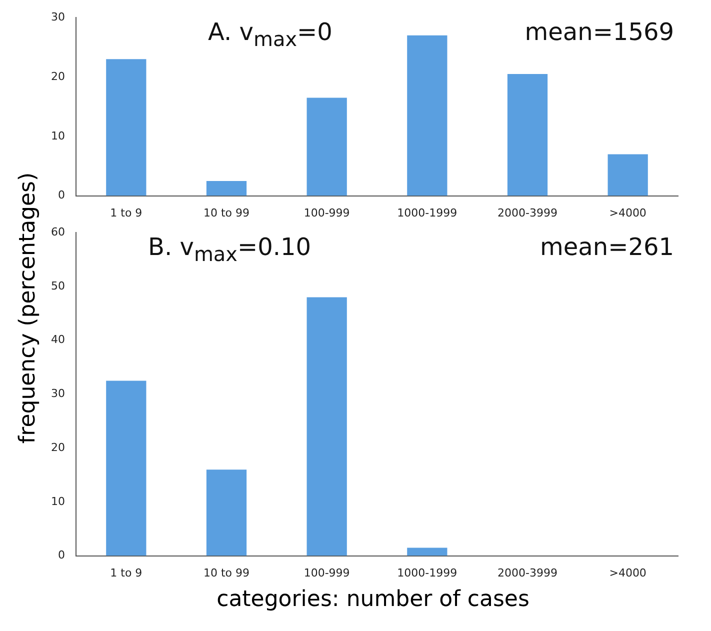 The image size is (711, 631). What do you see at coordinates (57, 231) in the screenshot?
I see `y-tick-label: 60` at bounding box center [57, 231].